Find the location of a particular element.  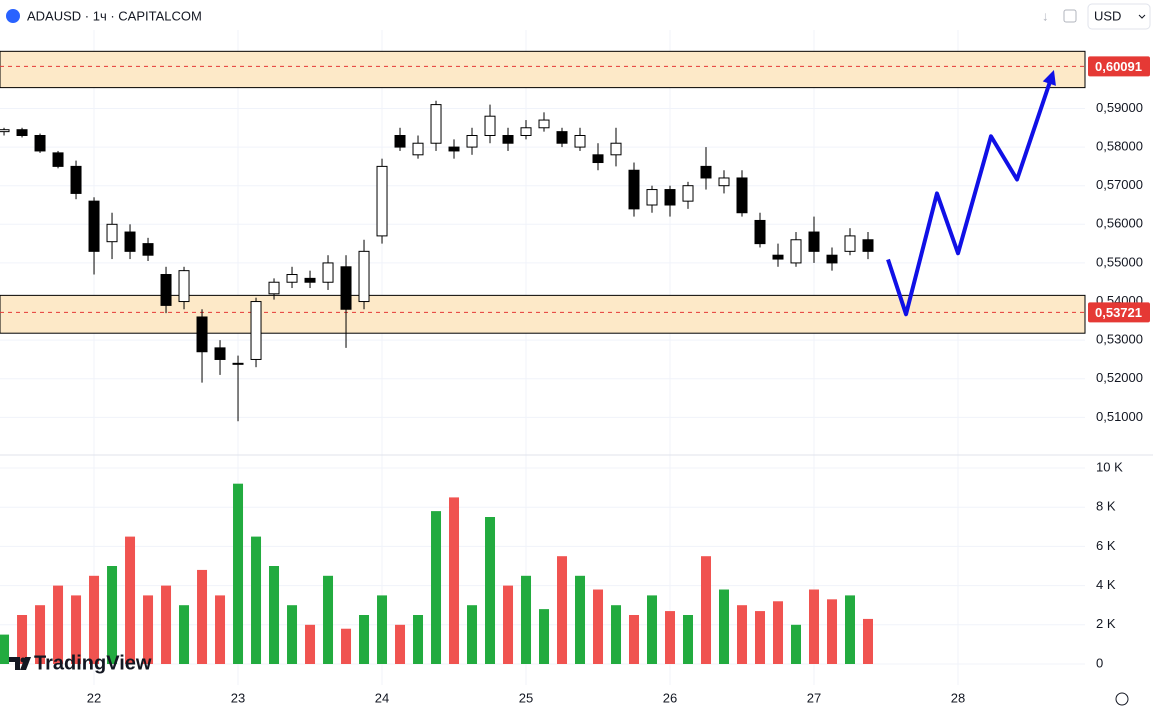

y-tick-label: 0,51000 is located at coordinates (1119, 416).